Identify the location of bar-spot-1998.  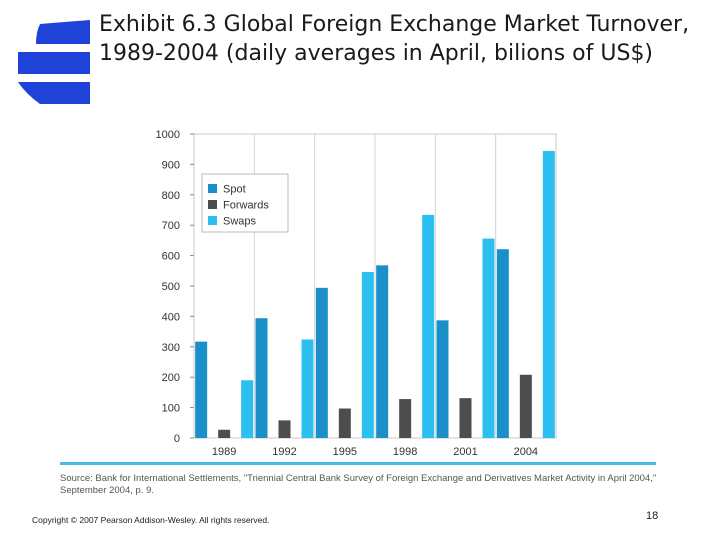
(382, 351).